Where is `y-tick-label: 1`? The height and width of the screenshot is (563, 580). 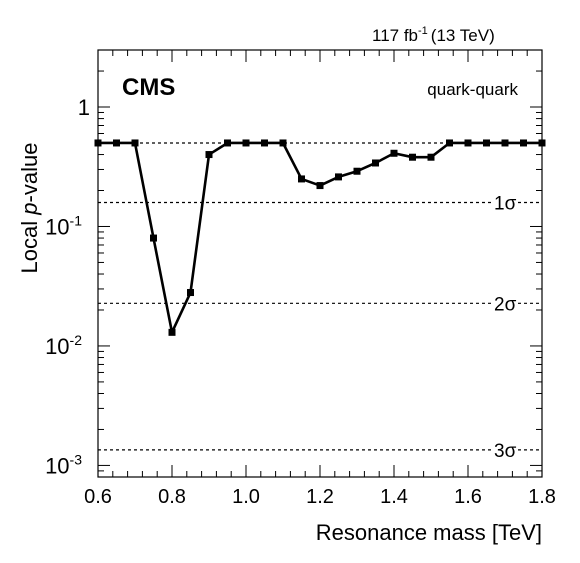 y-tick-label: 1 is located at coordinates (84, 107).